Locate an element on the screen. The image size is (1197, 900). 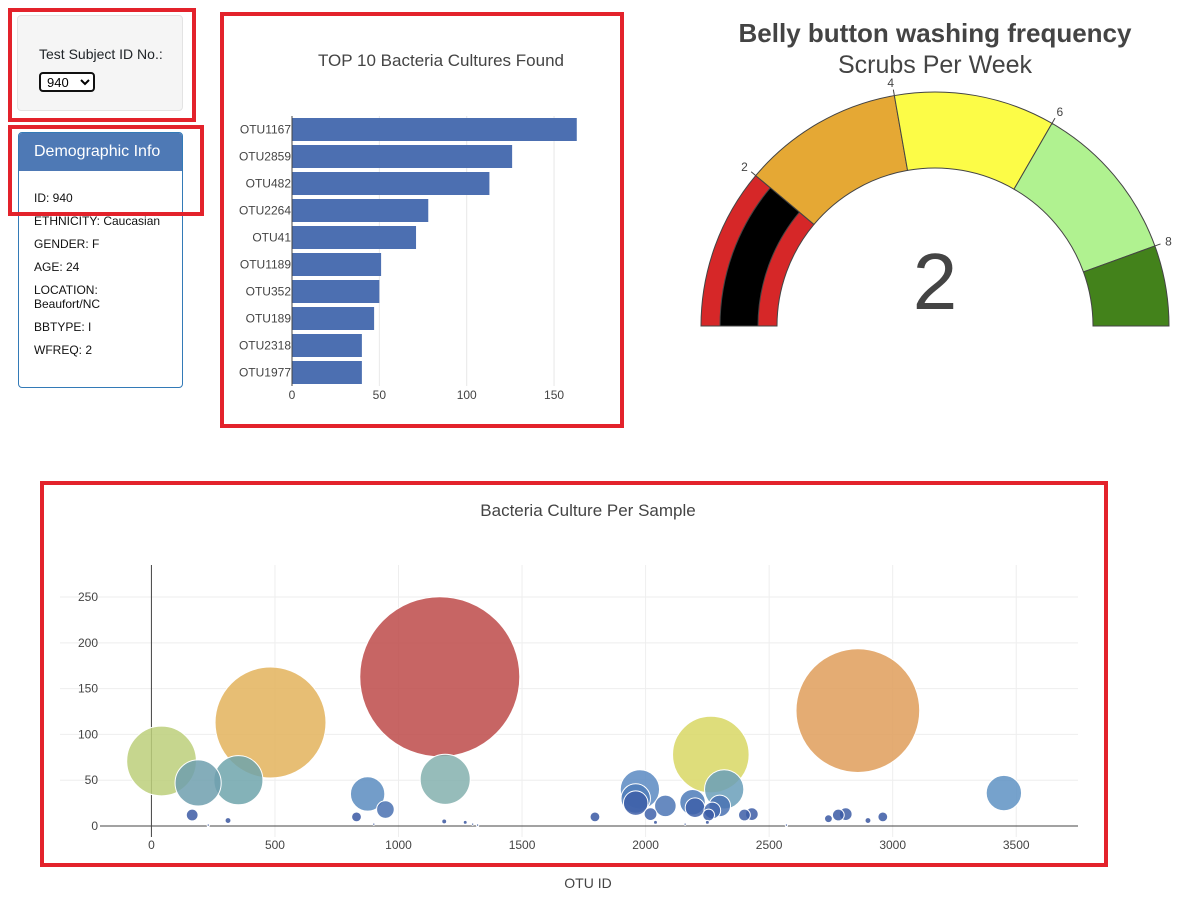
gauge-value: 2 is located at coordinates (935, 281).